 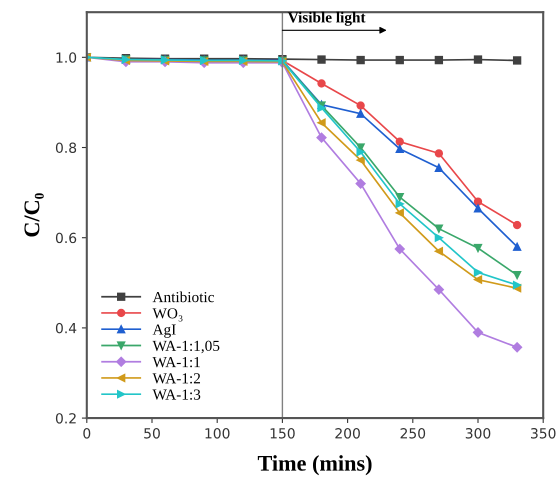 I want to click on x-tick-label: 100, so click(x=217, y=433).